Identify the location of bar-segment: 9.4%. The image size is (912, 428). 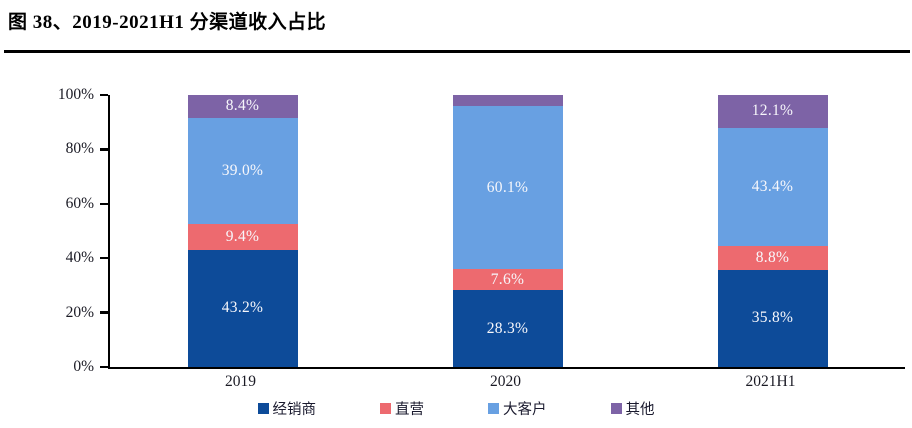
(242, 236).